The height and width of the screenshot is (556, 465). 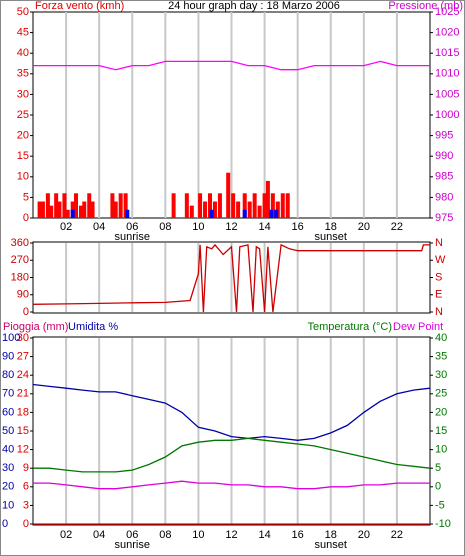 What do you see at coordinates (441, 450) in the screenshot?
I see `y2-tick-label: 10` at bounding box center [441, 450].